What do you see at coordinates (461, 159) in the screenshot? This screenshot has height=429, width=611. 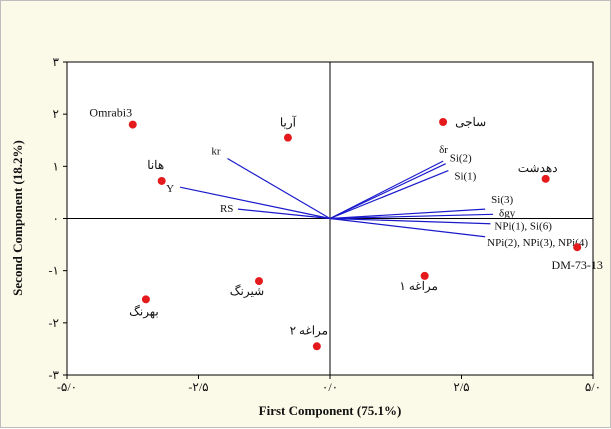 I see `loading-vector-label: Si(2)` at bounding box center [461, 159].